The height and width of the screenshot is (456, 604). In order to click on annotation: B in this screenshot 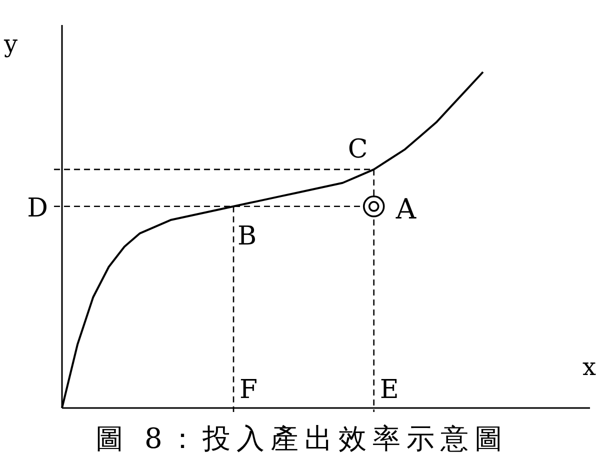, I will do `click(247, 236)`.